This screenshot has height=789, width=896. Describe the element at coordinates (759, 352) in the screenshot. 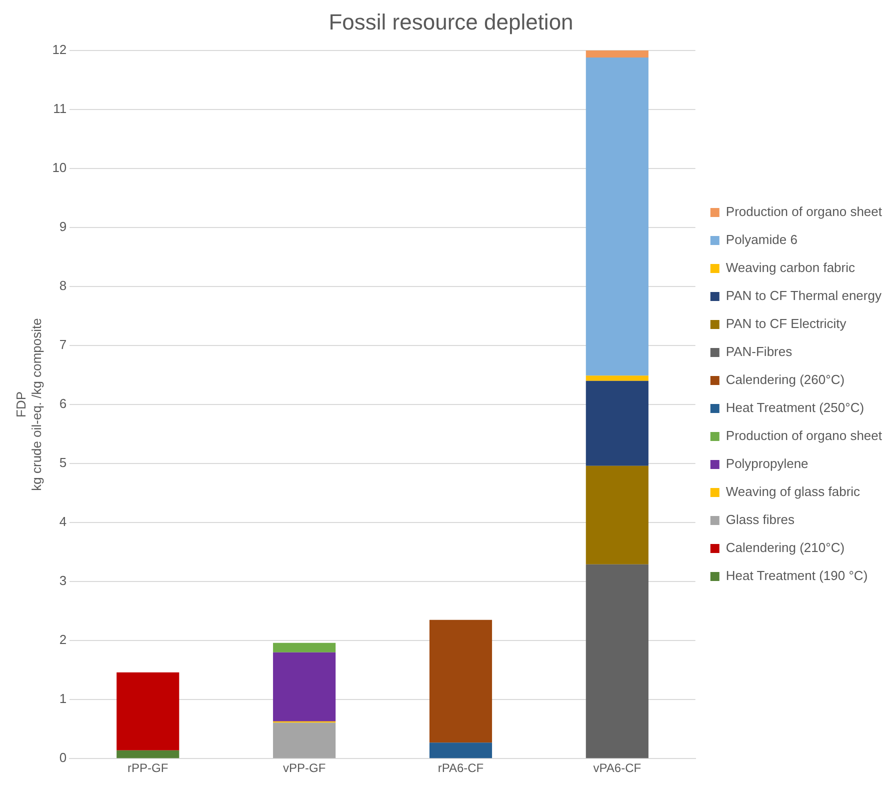

I see `legend-label: PAN-Fibres` at that location.